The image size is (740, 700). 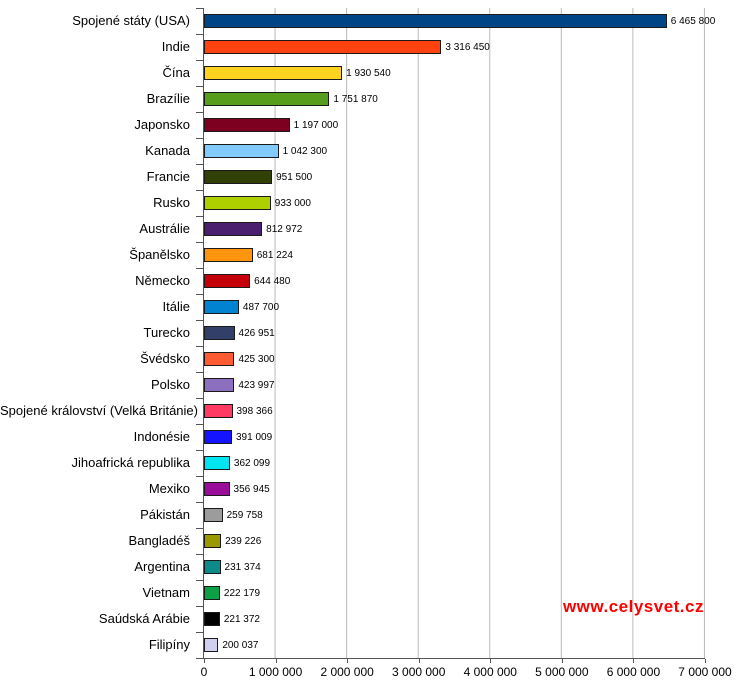 What do you see at coordinates (256, 359) in the screenshot?
I see `value-label: 425 300` at bounding box center [256, 359].